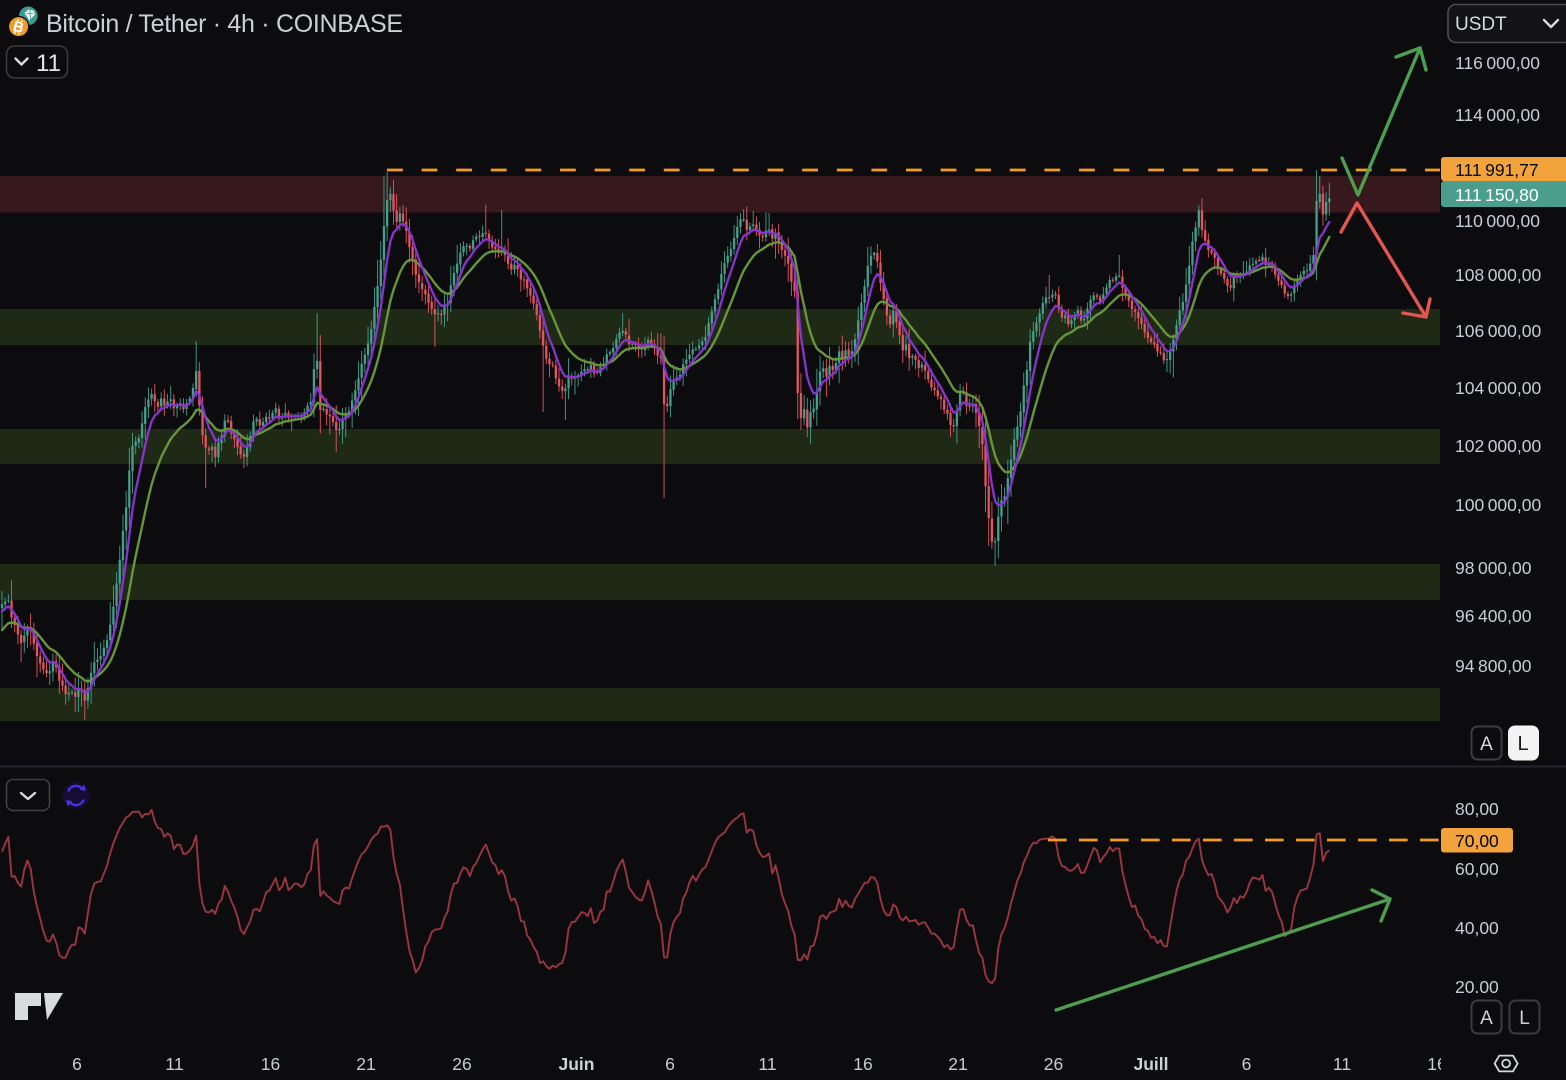  What do you see at coordinates (1477, 869) in the screenshot?
I see `svg-text: 60,00` at bounding box center [1477, 869].